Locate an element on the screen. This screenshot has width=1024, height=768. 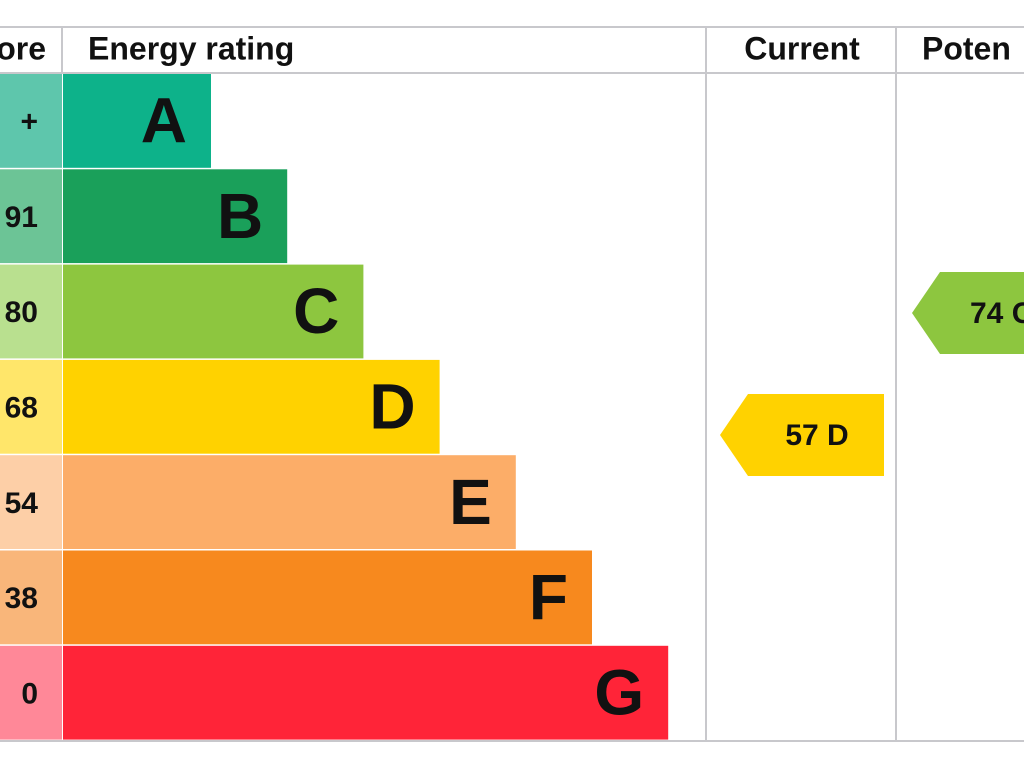
potential-header: Poten is located at coordinates (966, 48).